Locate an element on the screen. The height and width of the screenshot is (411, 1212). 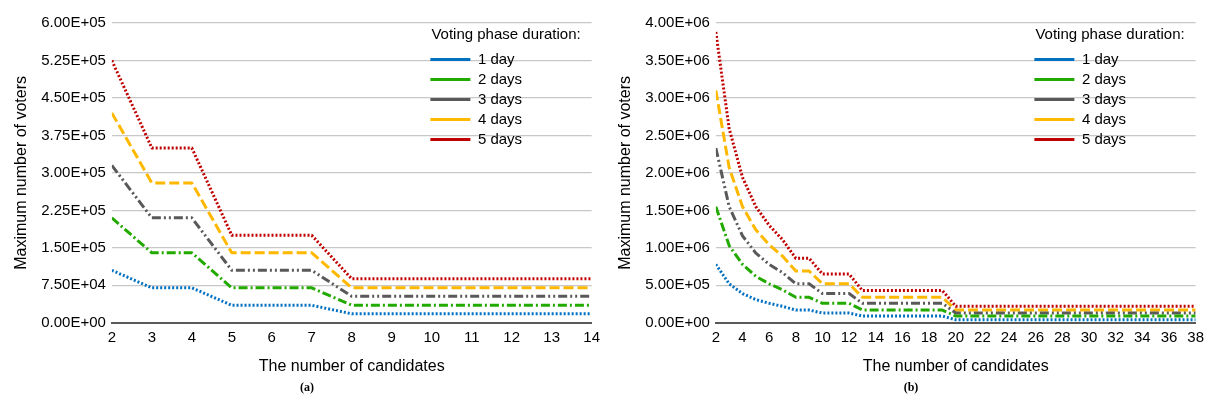
y-tick-label: 4.50E+05 is located at coordinates (73, 97).